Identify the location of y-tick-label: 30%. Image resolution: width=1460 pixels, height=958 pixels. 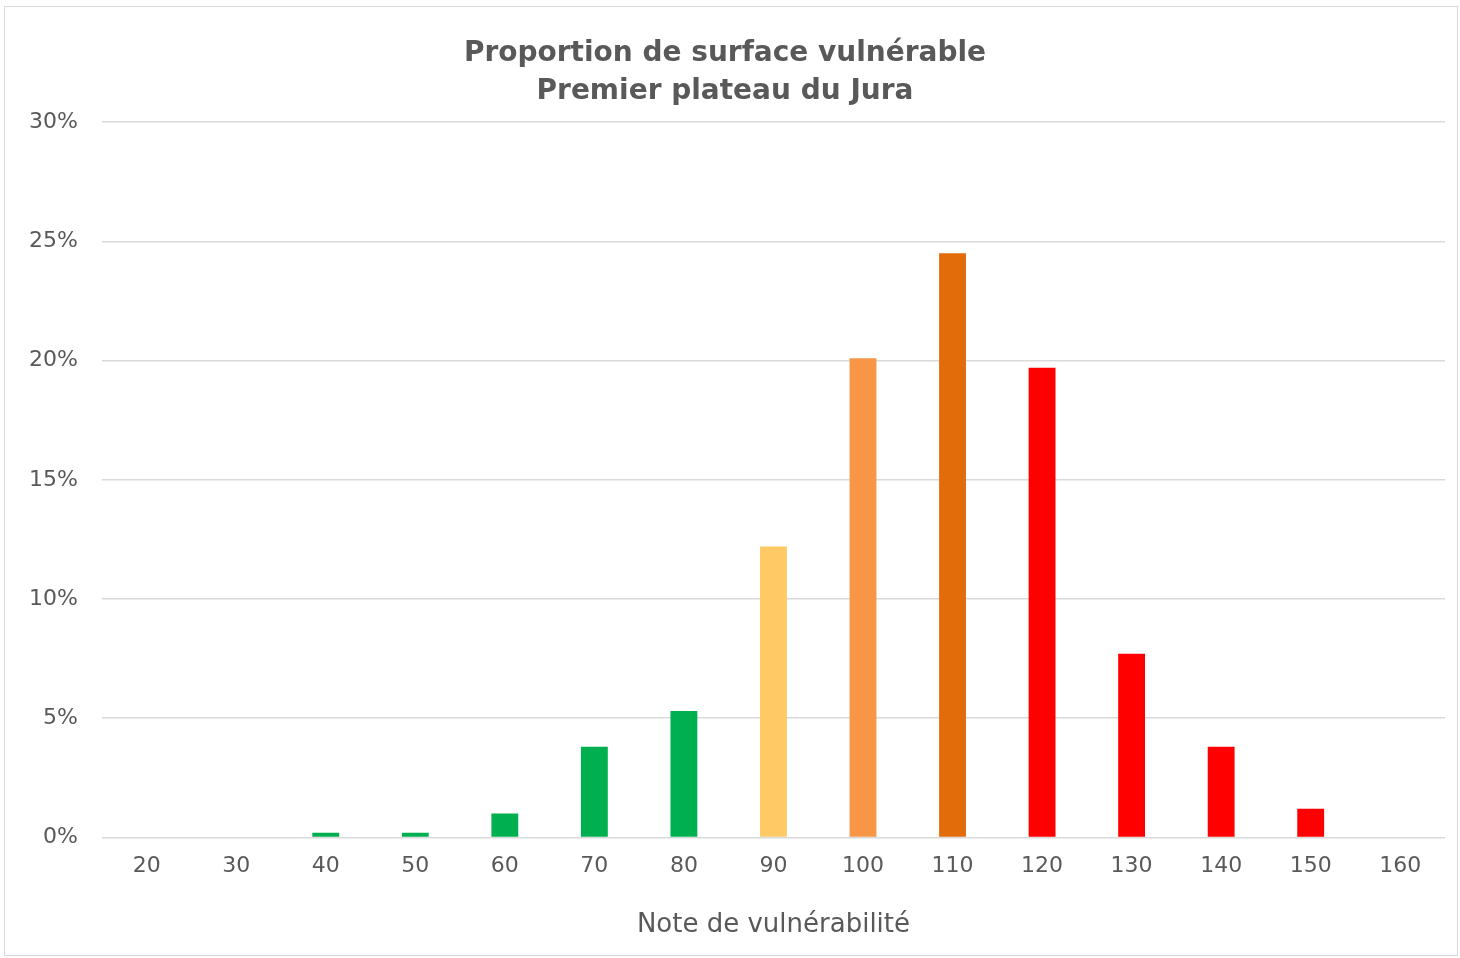
(53, 120).